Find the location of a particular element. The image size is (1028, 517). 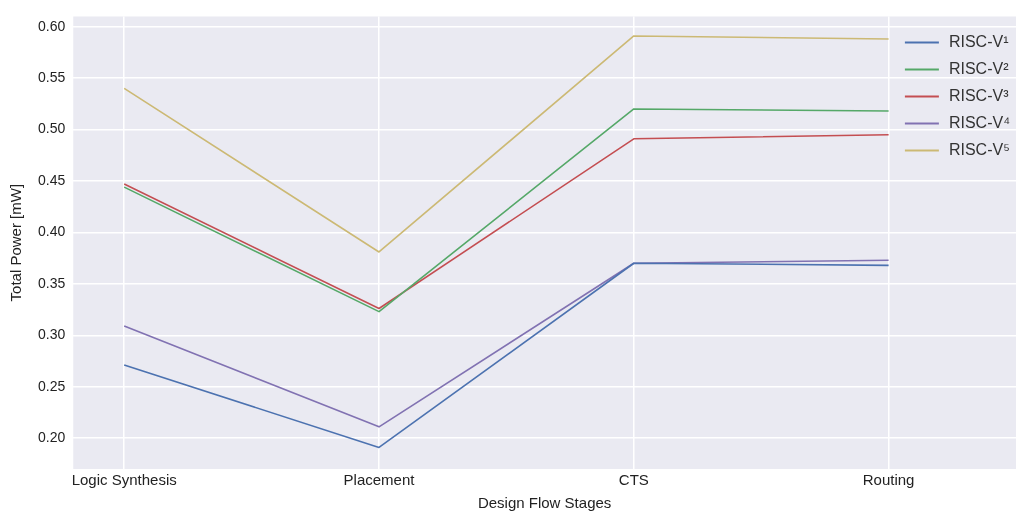

x-tick-label: Routing is located at coordinates (888, 480).